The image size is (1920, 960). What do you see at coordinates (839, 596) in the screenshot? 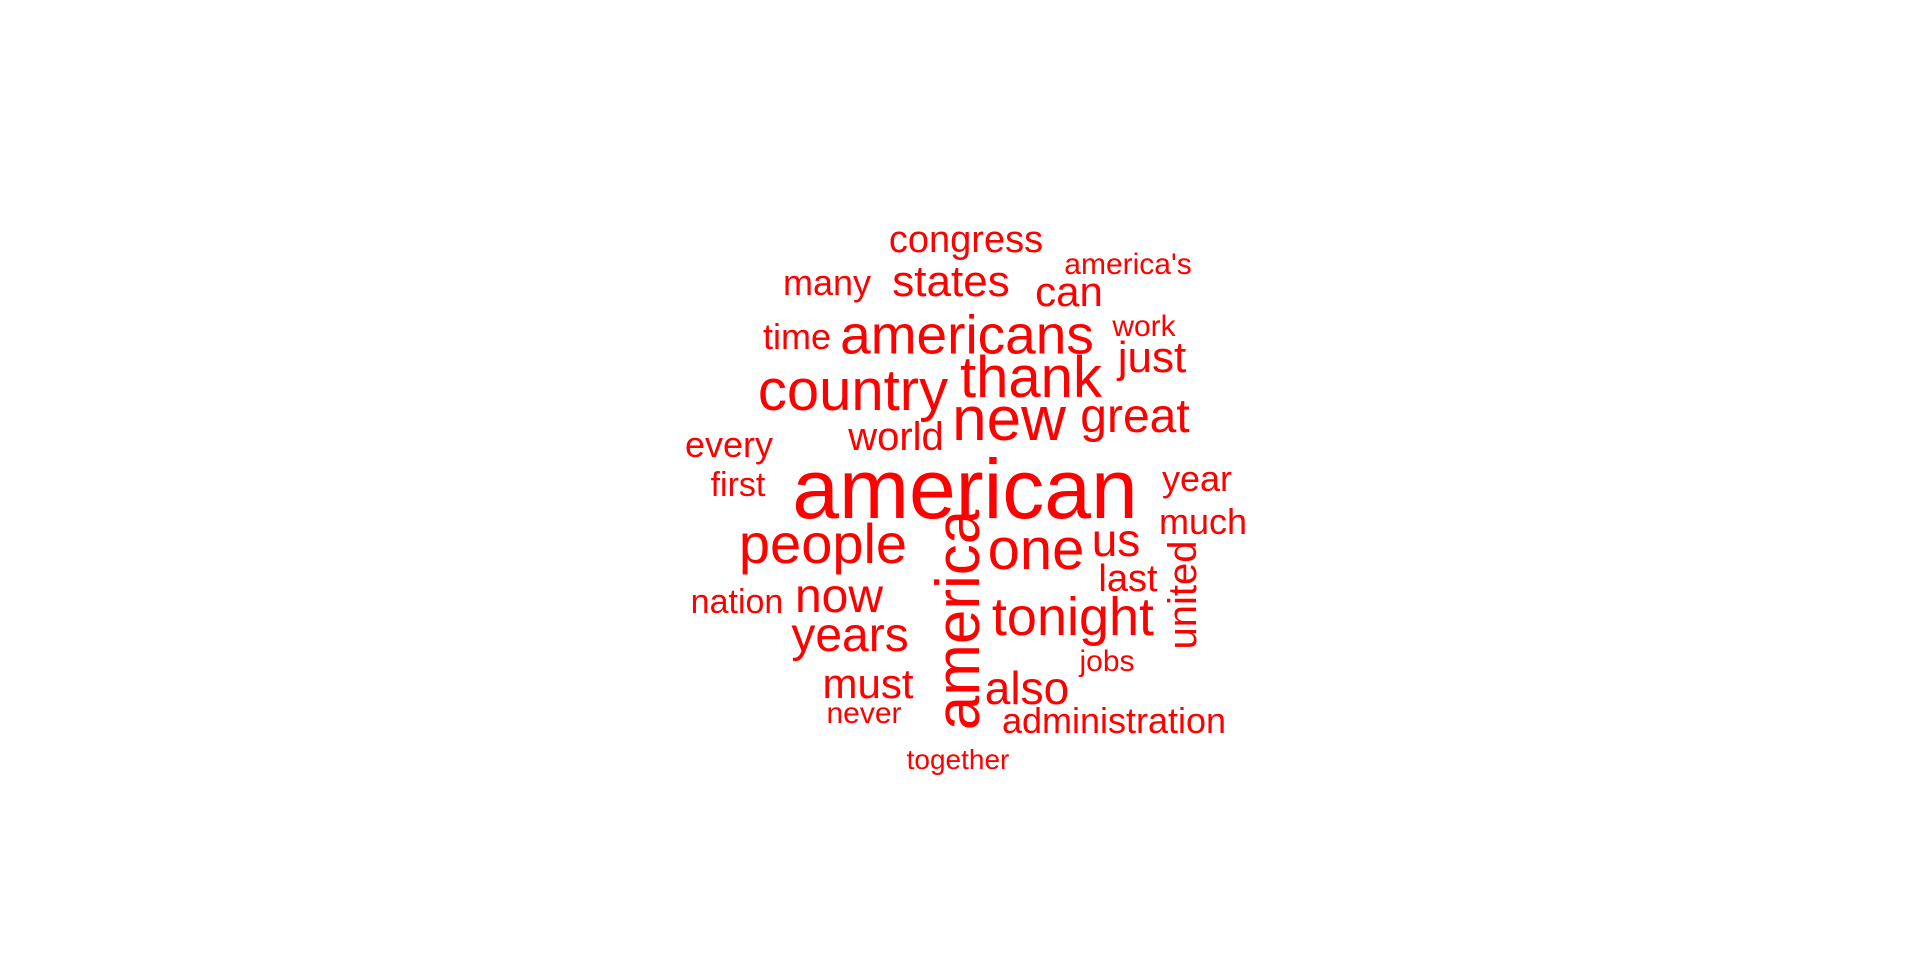
I see `word-now: now` at bounding box center [839, 596].